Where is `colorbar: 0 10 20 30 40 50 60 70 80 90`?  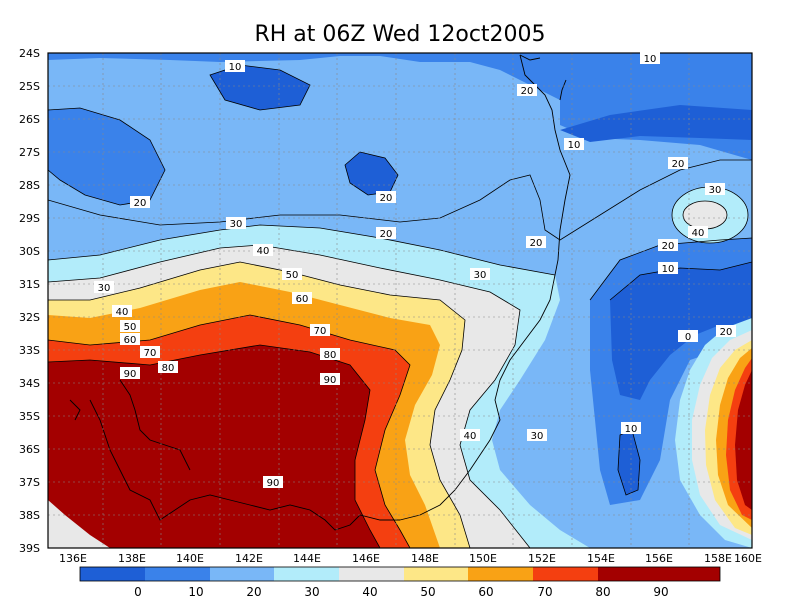
colorbar: 0 10 20 30 40 50 60 70 80 90 is located at coordinates (400, 582).